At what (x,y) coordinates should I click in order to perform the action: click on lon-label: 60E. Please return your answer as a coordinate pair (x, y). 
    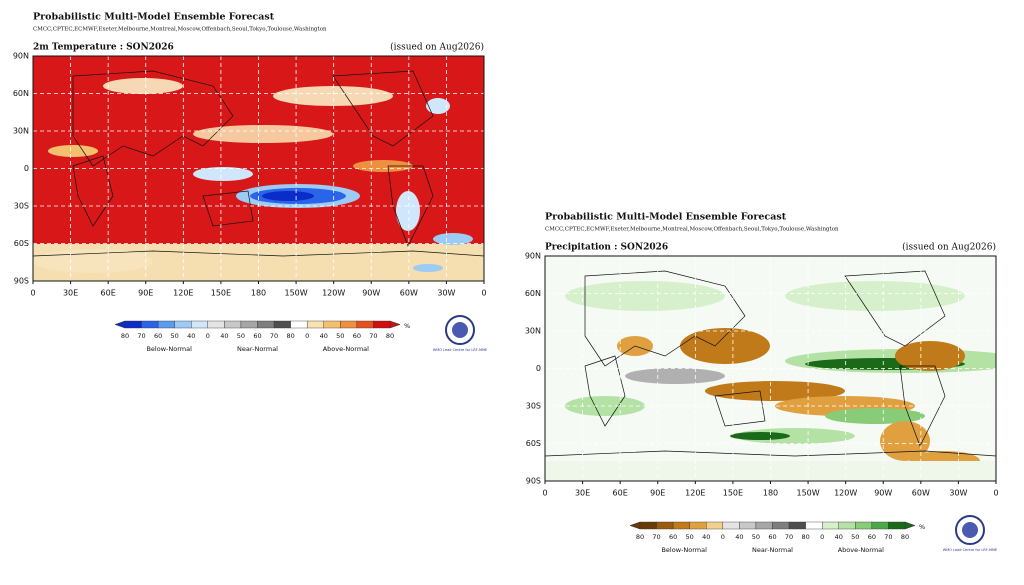
    Looking at the image, I should click on (108, 293).